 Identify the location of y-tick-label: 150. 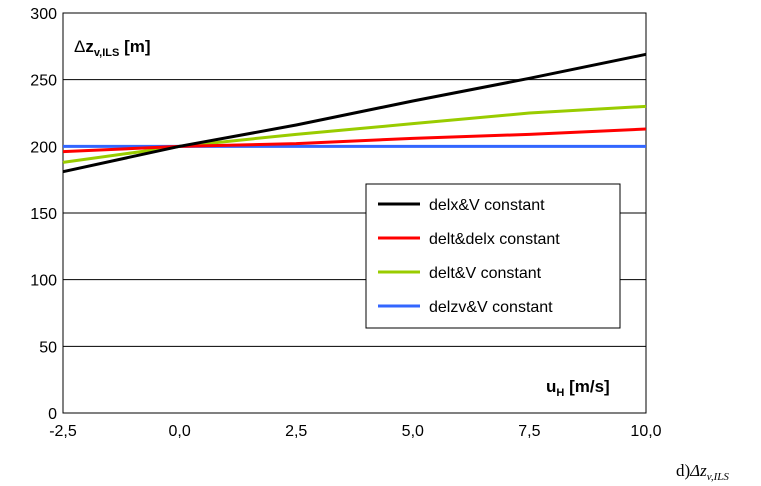
(43, 214).